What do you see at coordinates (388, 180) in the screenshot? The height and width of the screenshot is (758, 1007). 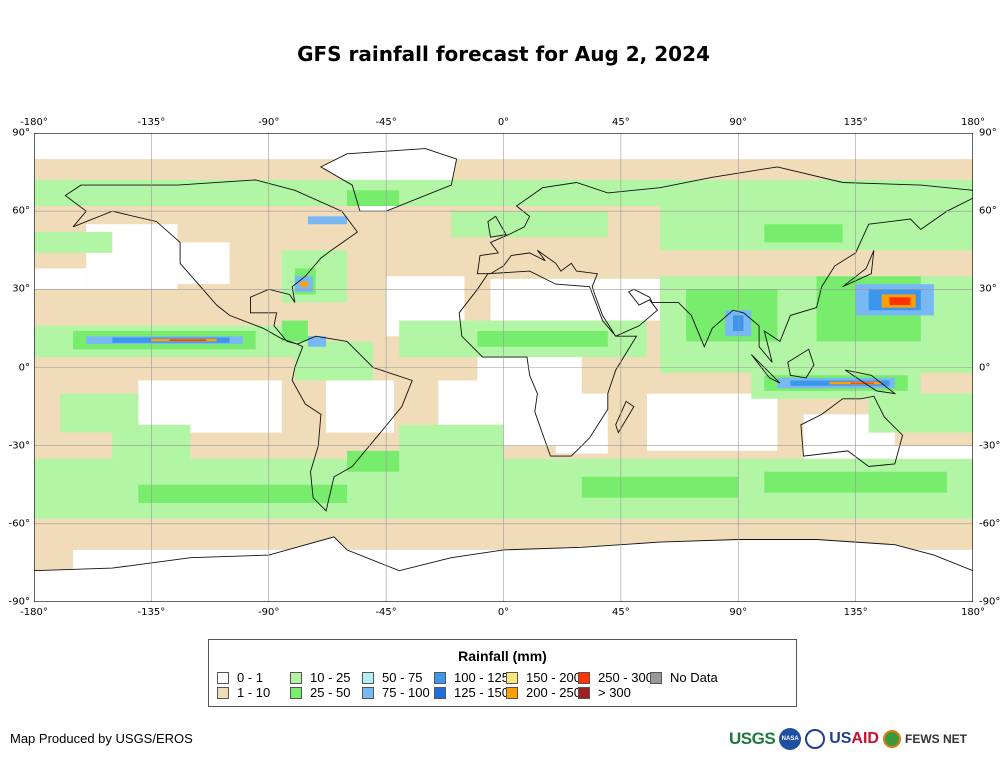 I see `coastline-greenland` at bounding box center [388, 180].